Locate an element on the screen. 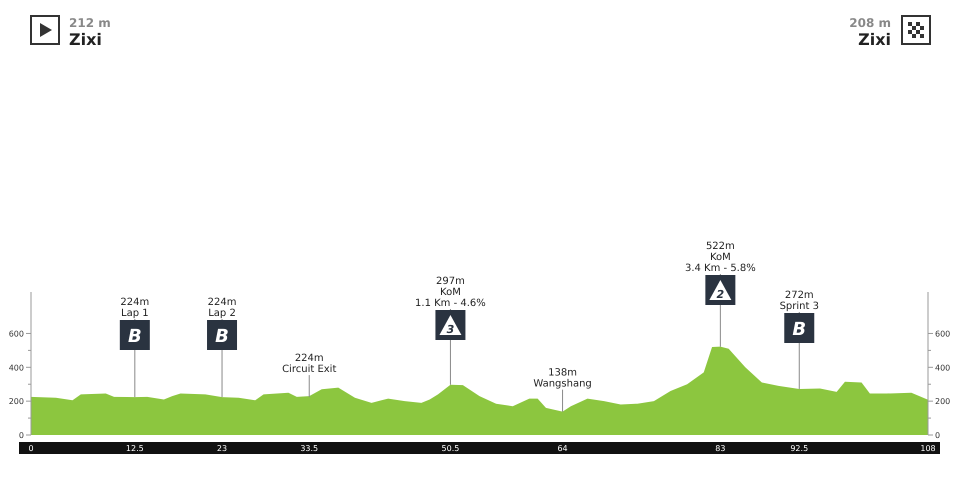  y2-tick-label: 400 is located at coordinates (942, 367).